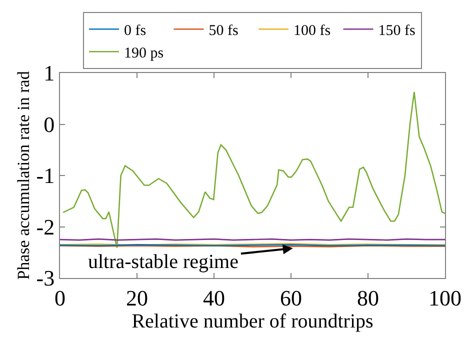 The image size is (474, 348). Describe the element at coordinates (214, 297) in the screenshot. I see `x-tick-label: 40` at that location.